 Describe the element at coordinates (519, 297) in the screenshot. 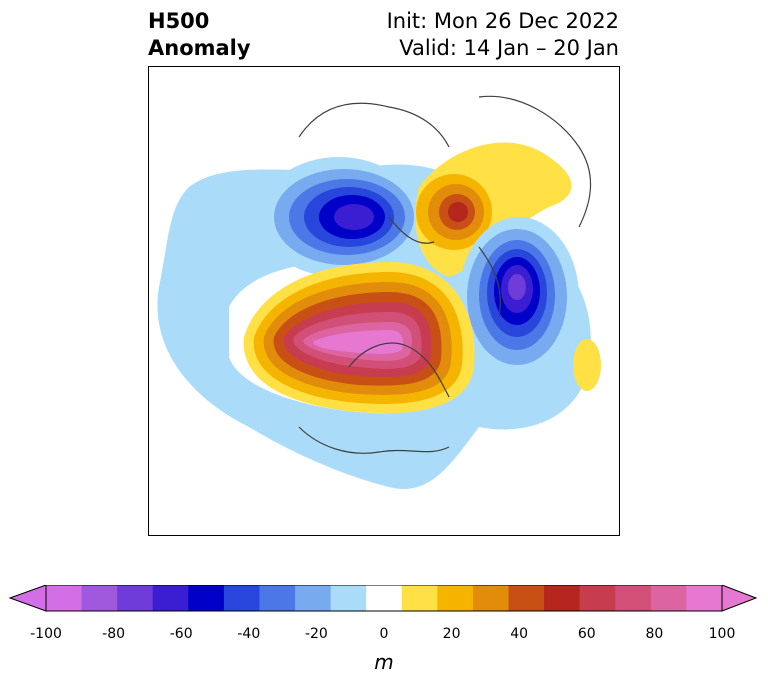

I see `trough-asia` at that location.